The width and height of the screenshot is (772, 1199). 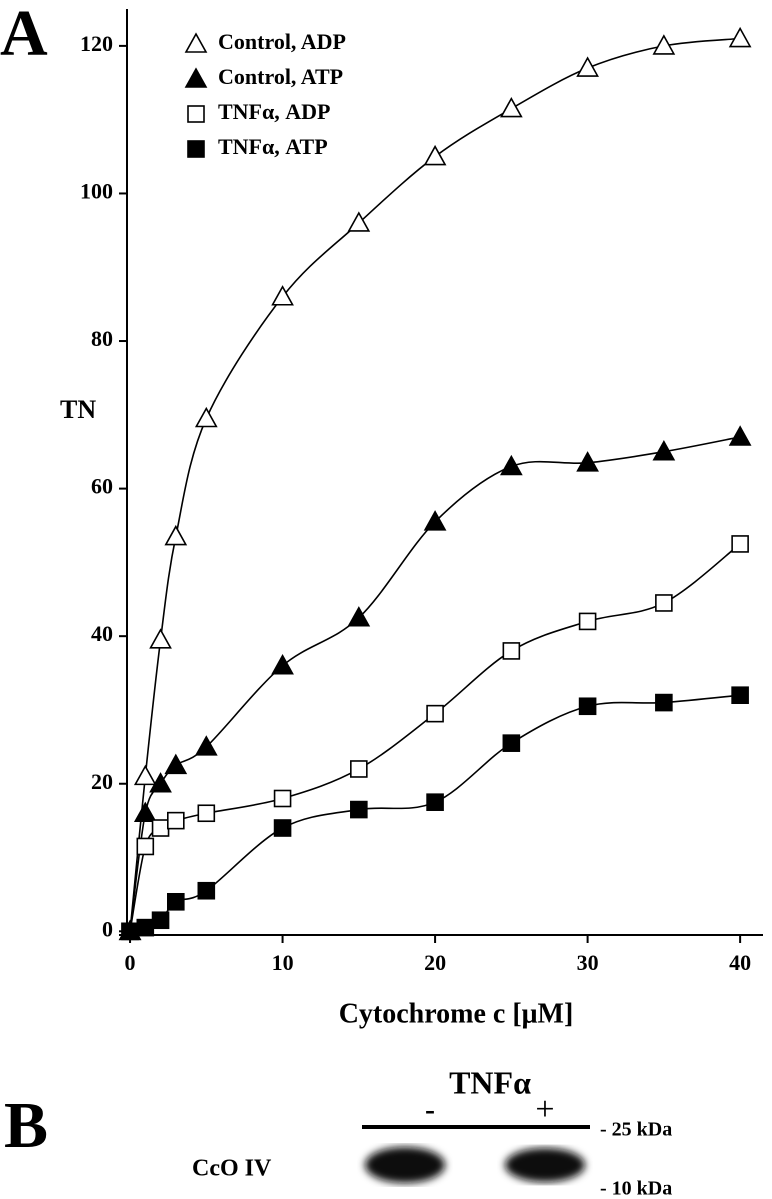 What do you see at coordinates (102, 781) in the screenshot?
I see `y-tick-label: 20` at bounding box center [102, 781].